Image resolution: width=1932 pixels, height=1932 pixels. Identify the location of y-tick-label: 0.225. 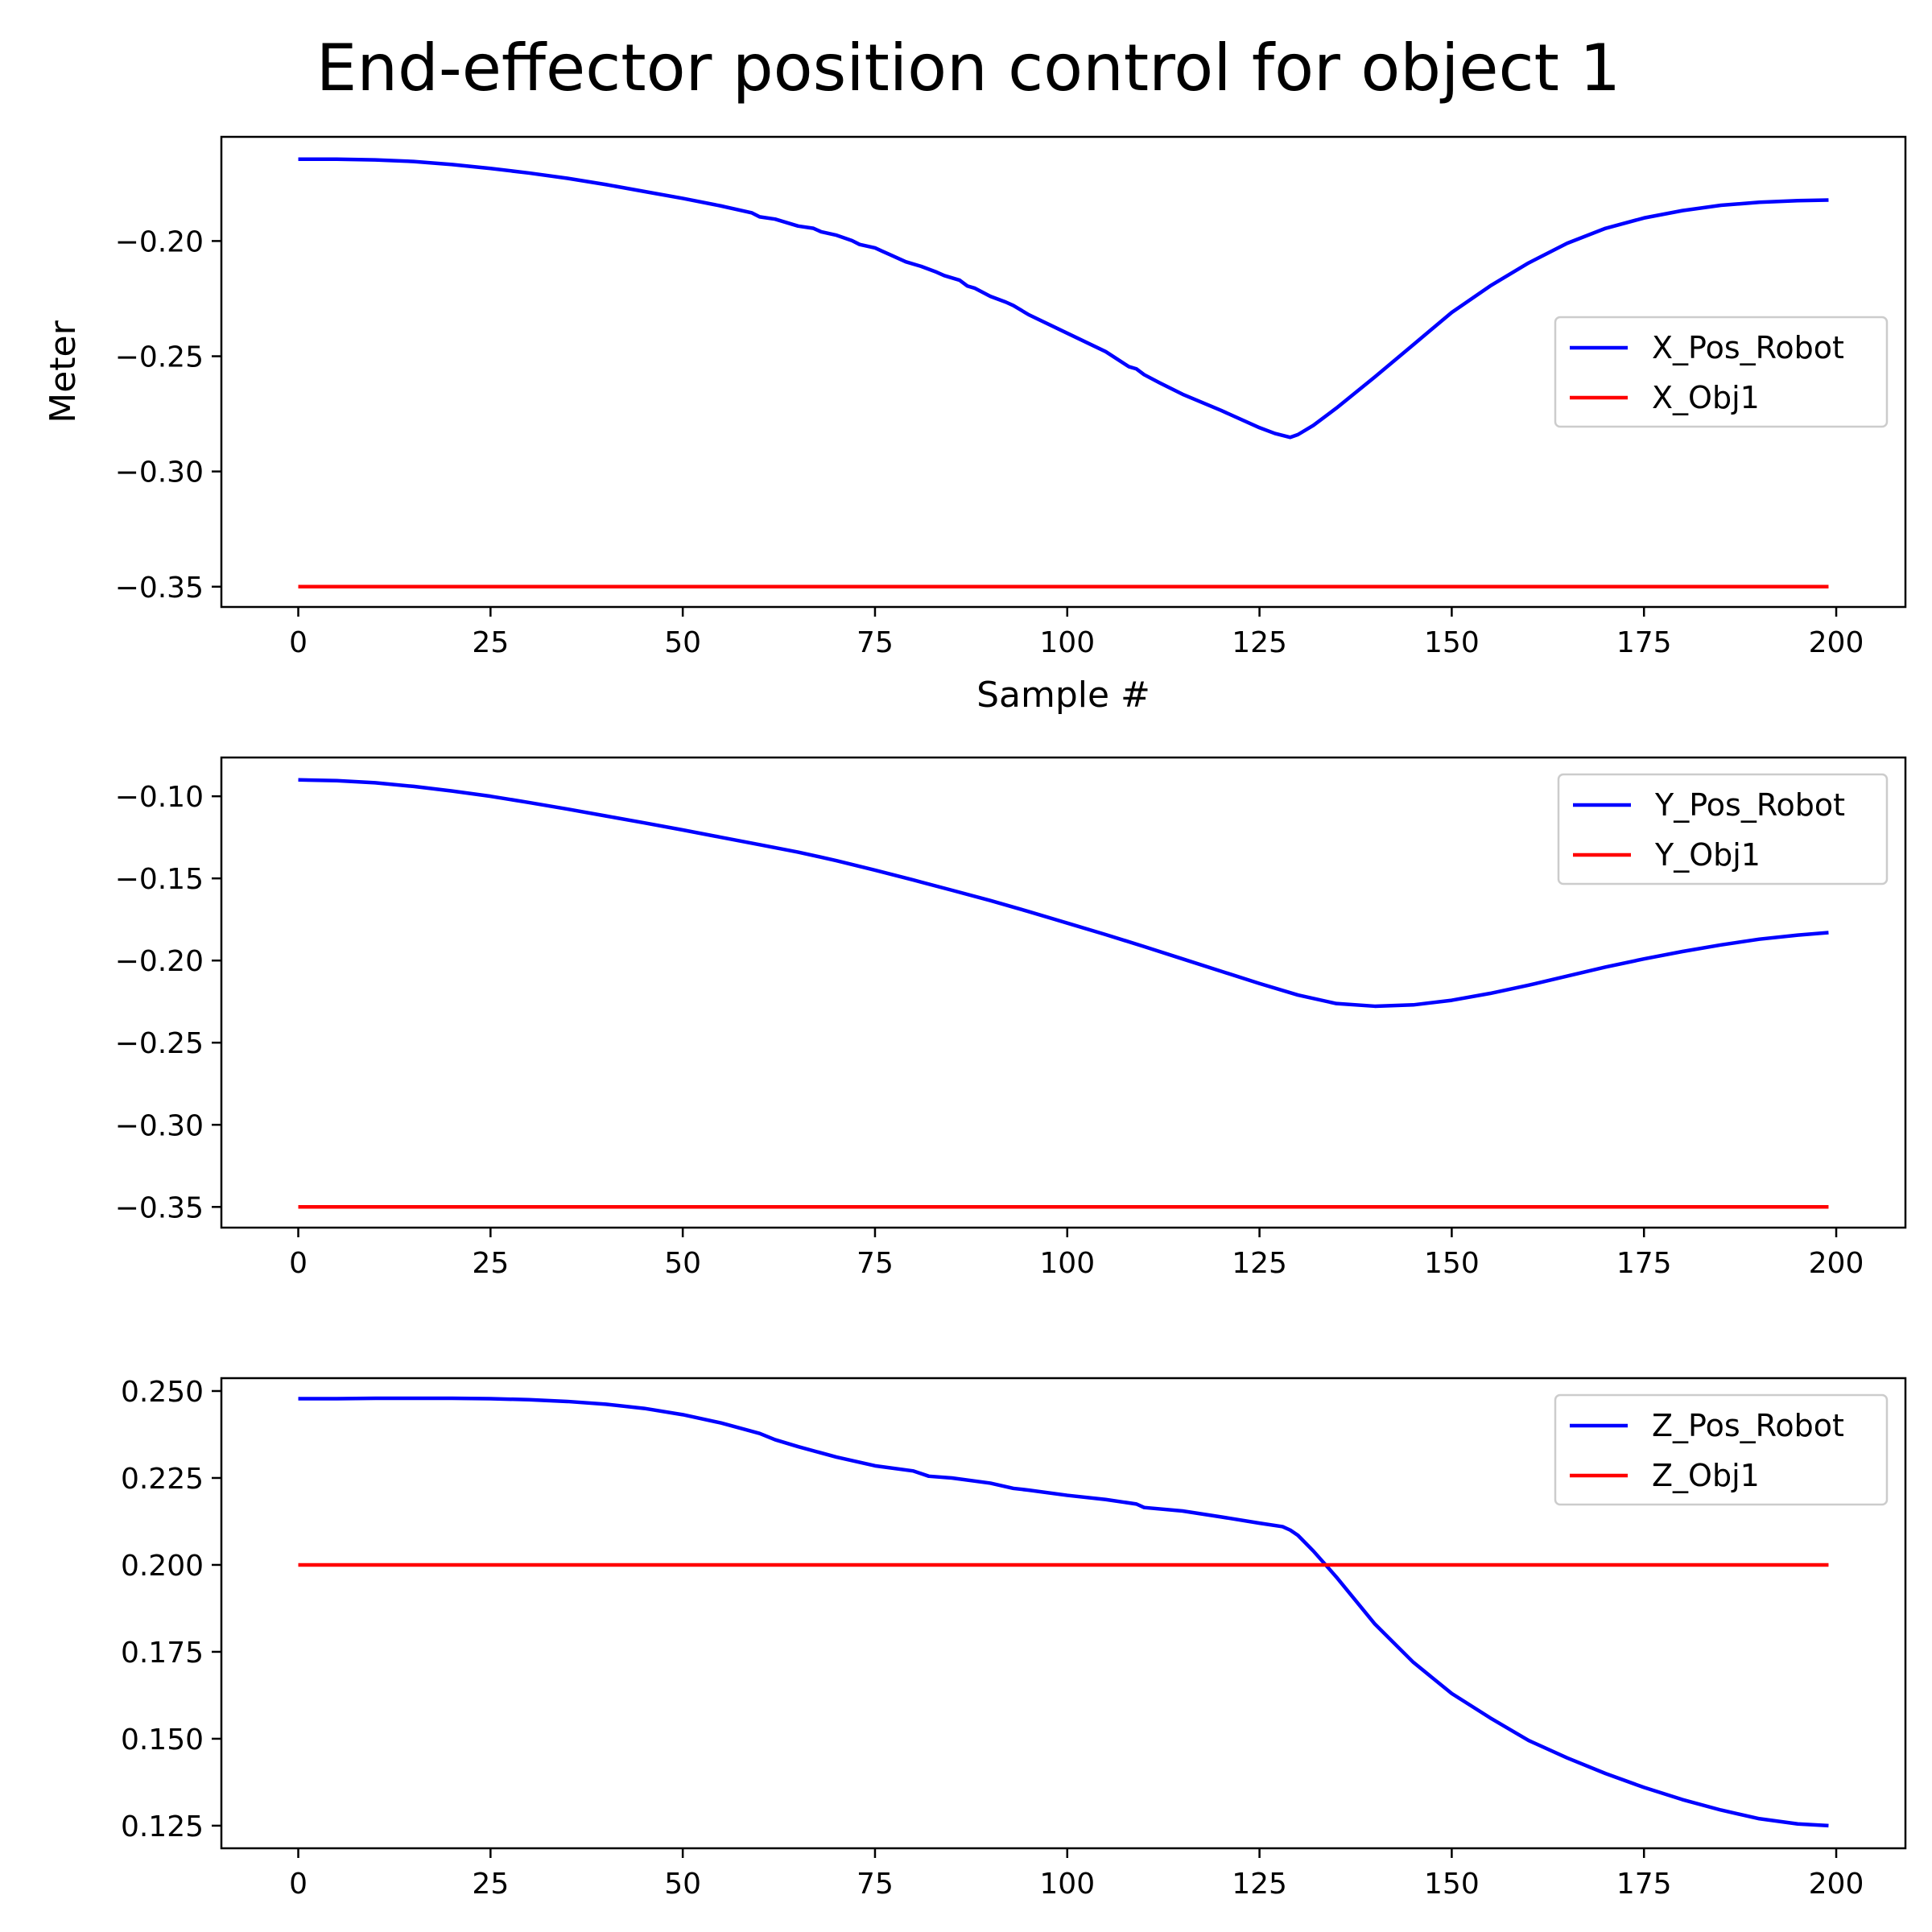
(162, 1479).